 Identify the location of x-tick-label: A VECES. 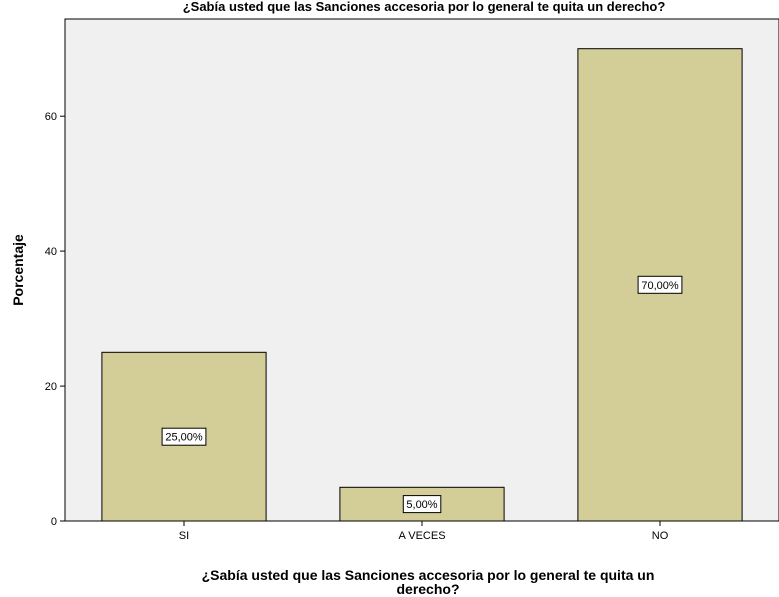
(421, 536).